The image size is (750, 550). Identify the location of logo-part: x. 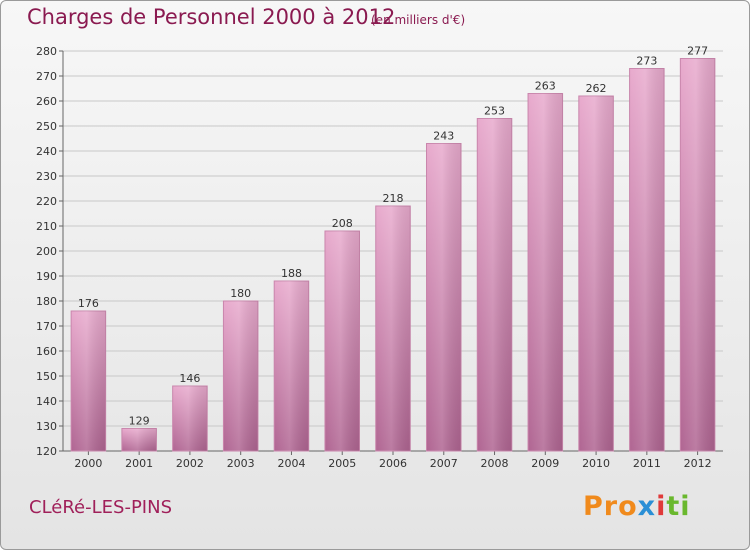
(647, 506).